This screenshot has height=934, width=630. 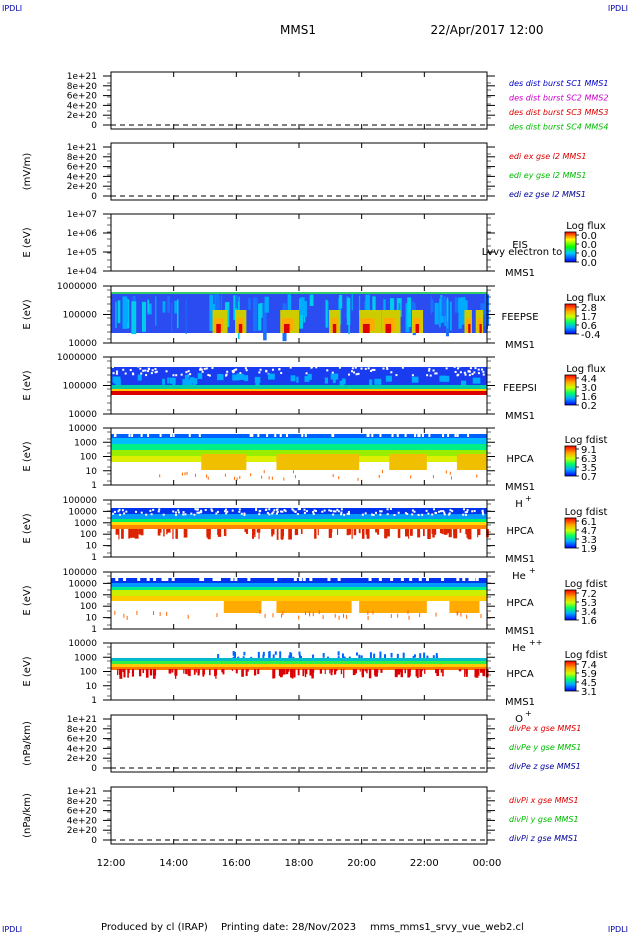 What do you see at coordinates (543, 838) in the screenshot?
I see `legend-entry: divPi z gse MMS1` at bounding box center [543, 838].